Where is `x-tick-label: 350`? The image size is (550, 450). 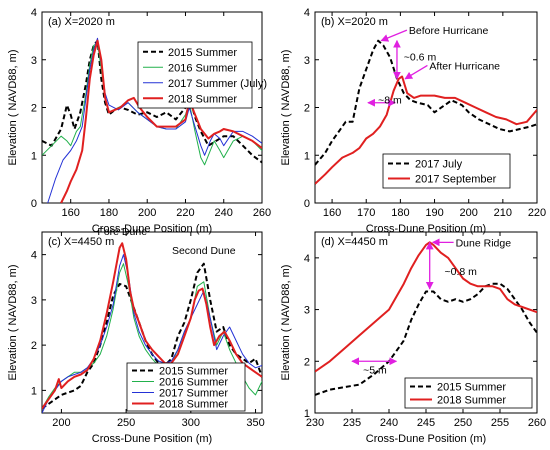 x-tick-label: 350 is located at coordinates (255, 423).